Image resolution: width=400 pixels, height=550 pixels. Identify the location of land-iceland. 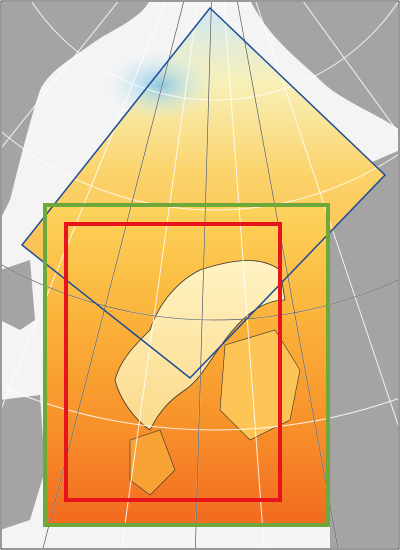
(18, 295).